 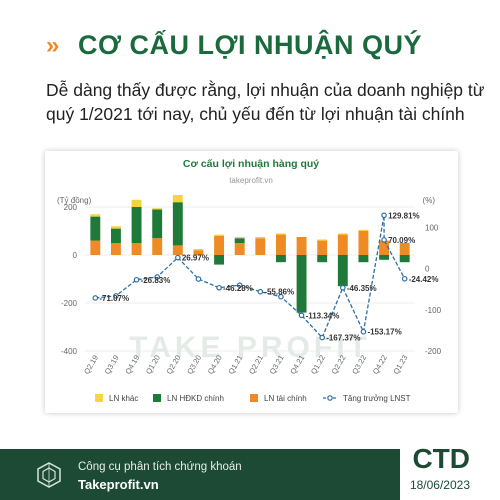 I want to click on line-point-label: -46.28%, so click(x=238, y=288).